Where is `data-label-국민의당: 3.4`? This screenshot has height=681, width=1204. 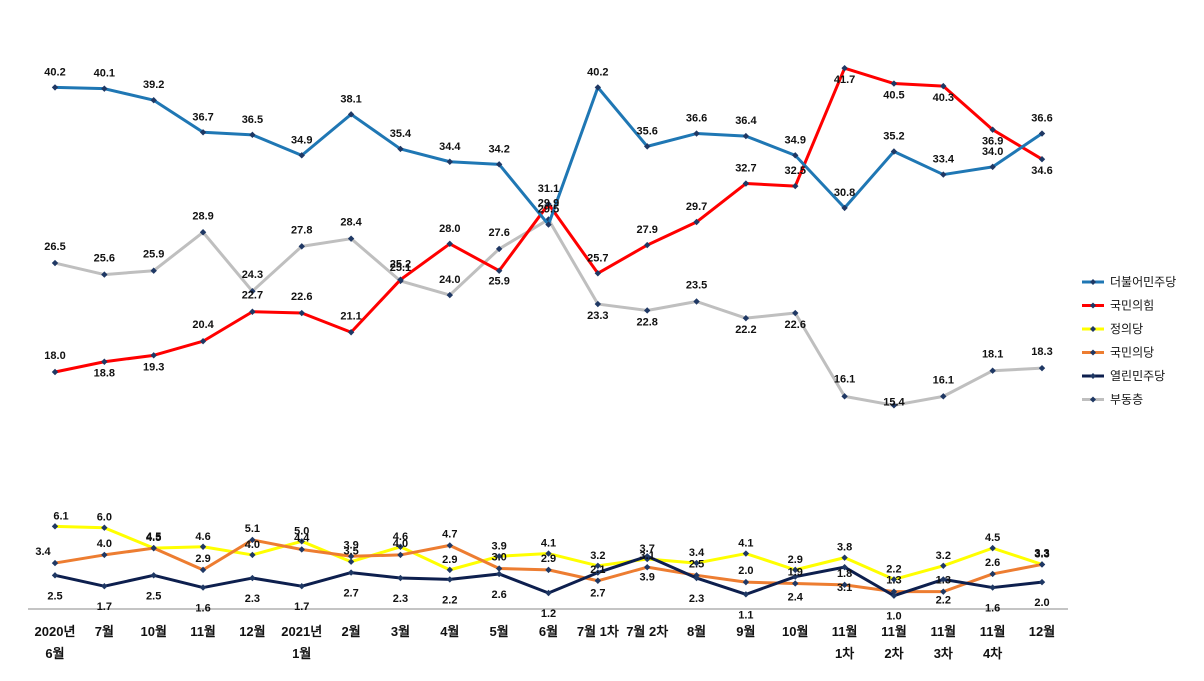
data-label-국민의당: 3.4 is located at coordinates (43, 552).